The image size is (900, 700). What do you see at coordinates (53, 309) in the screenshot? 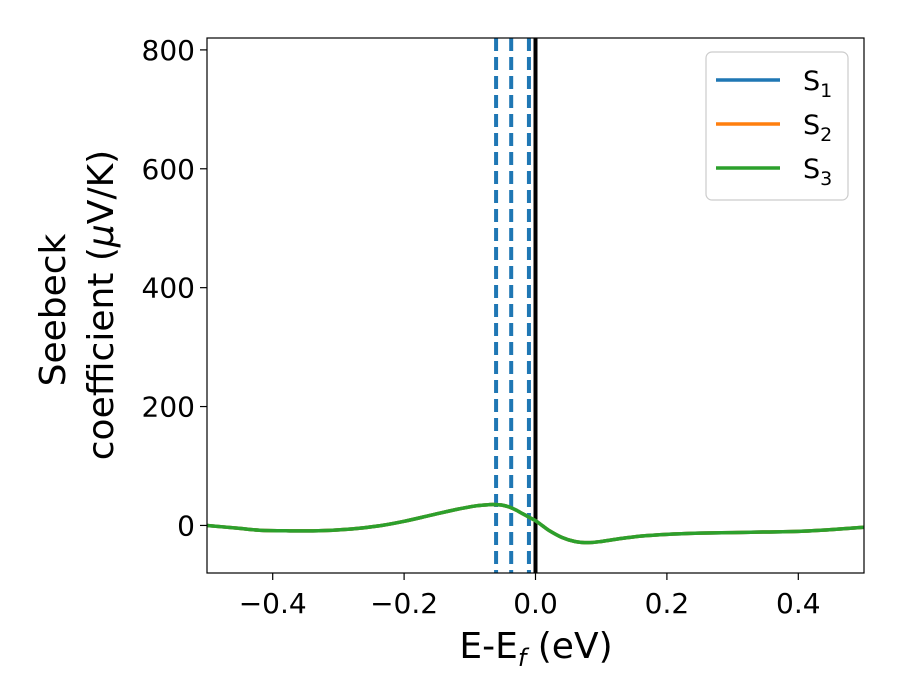
I see `y-axis-label-line1: Seebeck` at bounding box center [53, 309].